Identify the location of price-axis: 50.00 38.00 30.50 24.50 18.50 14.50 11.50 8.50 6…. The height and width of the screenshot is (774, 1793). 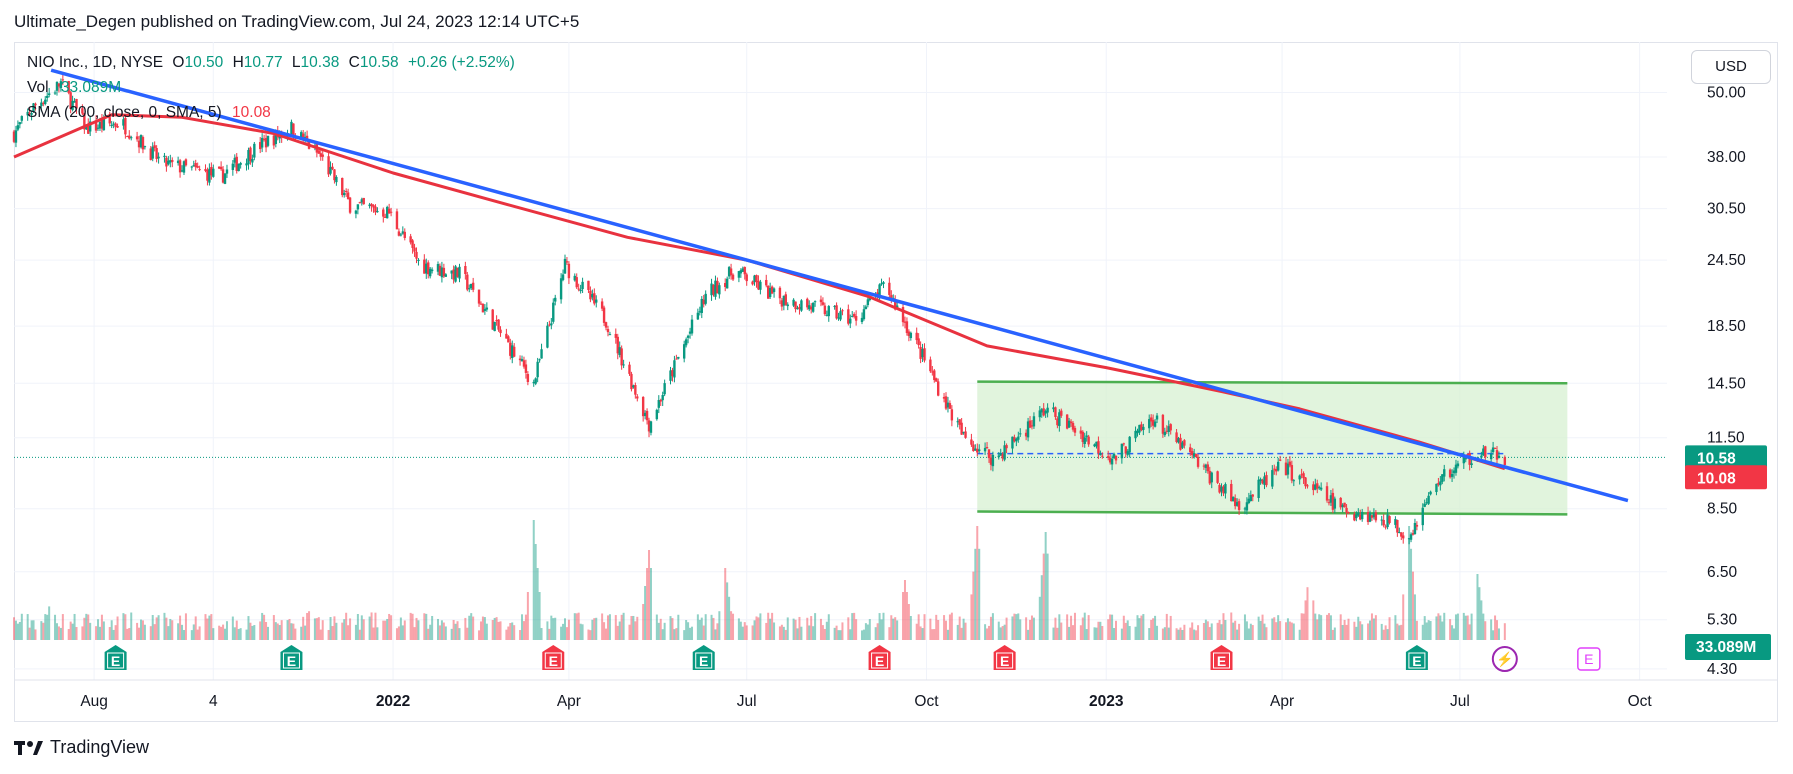
(1728, 381).